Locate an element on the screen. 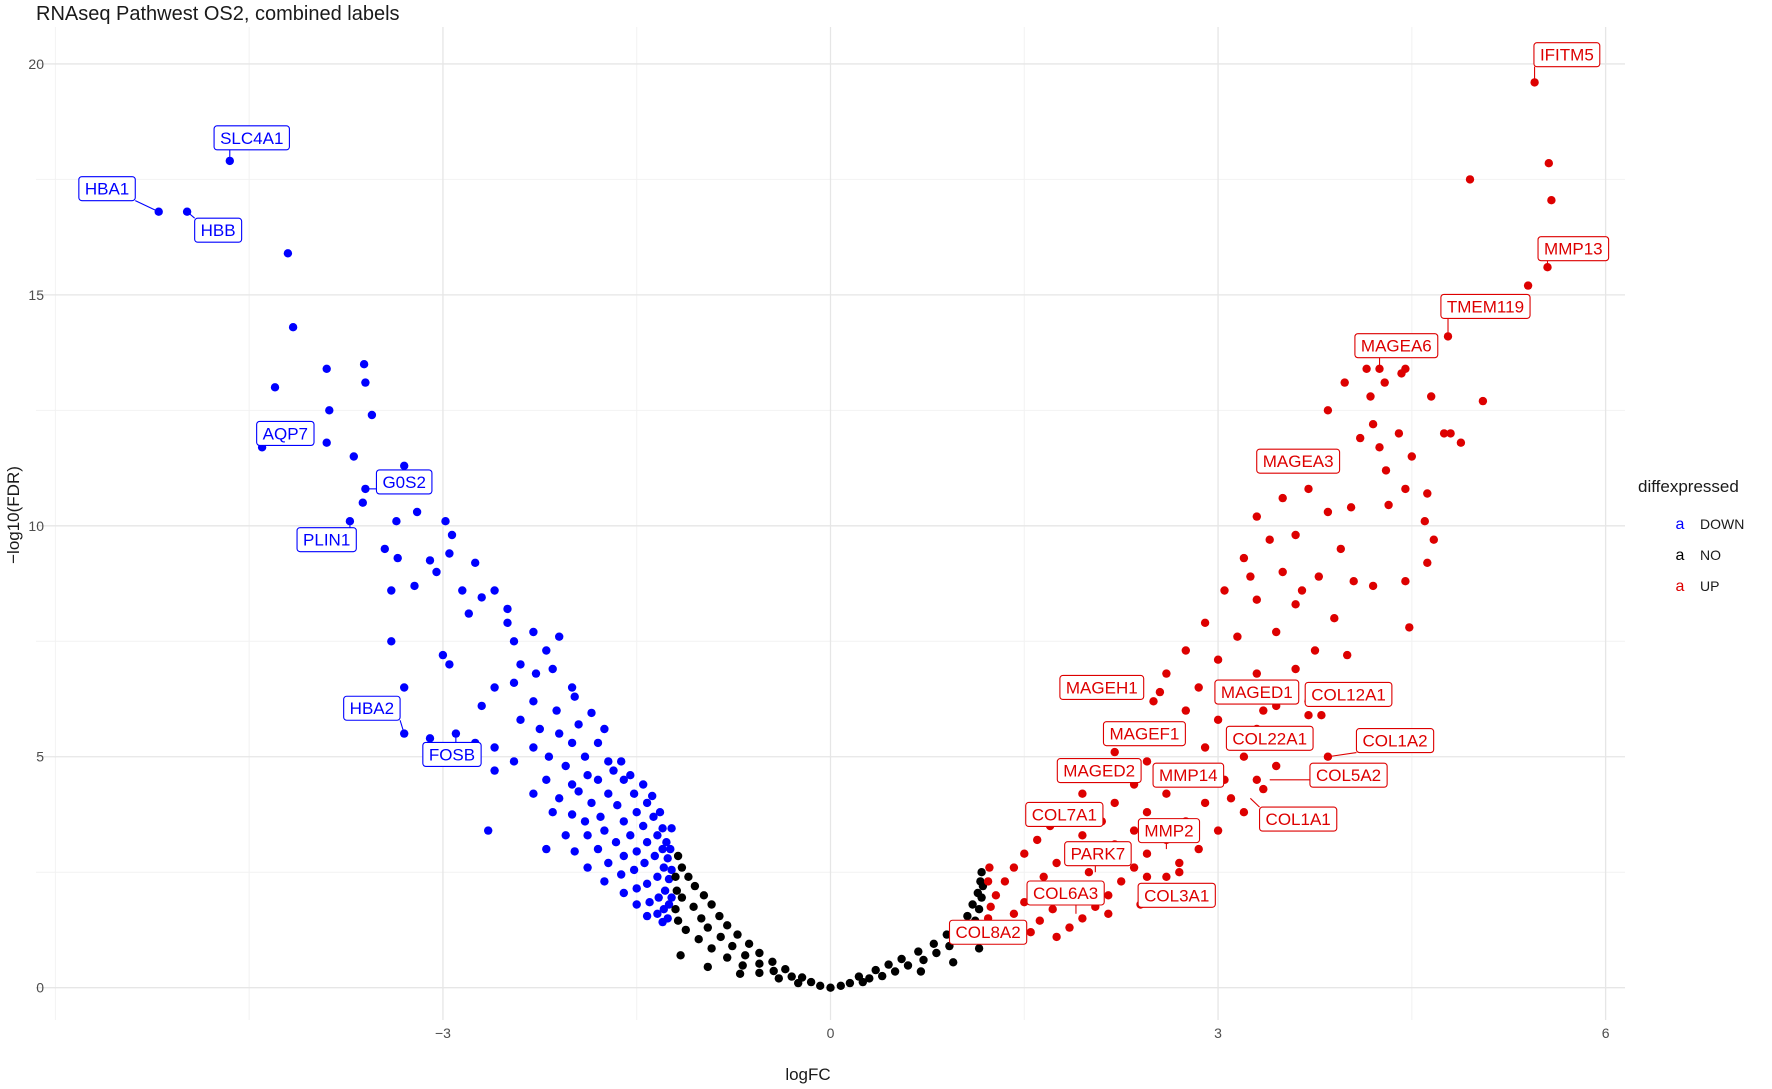  y-axis-ticks: 0 5 10 15 20 is located at coordinates (36, 526).